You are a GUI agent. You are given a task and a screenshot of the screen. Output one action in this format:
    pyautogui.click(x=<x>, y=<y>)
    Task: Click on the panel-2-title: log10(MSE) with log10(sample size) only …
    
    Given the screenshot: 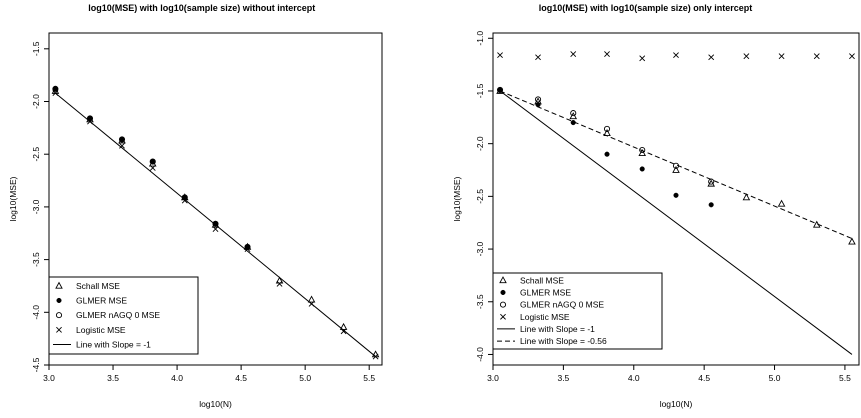 What is the action you would take?
    pyautogui.click(x=646, y=8)
    